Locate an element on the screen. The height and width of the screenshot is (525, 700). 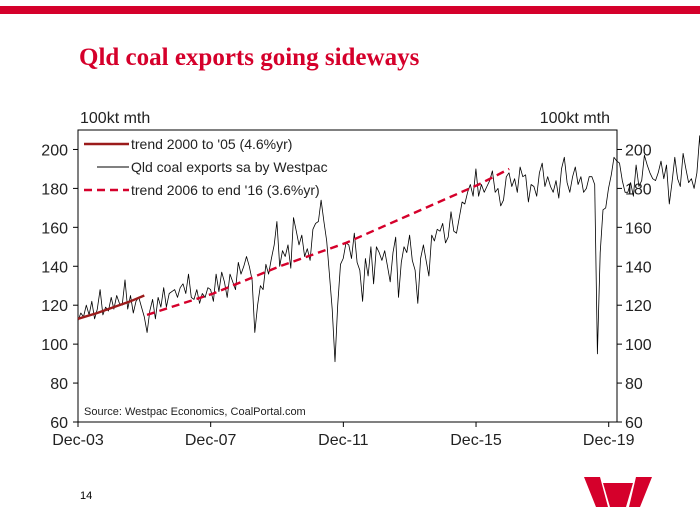
y-tick-label-left: 180 is located at coordinates (54, 189).